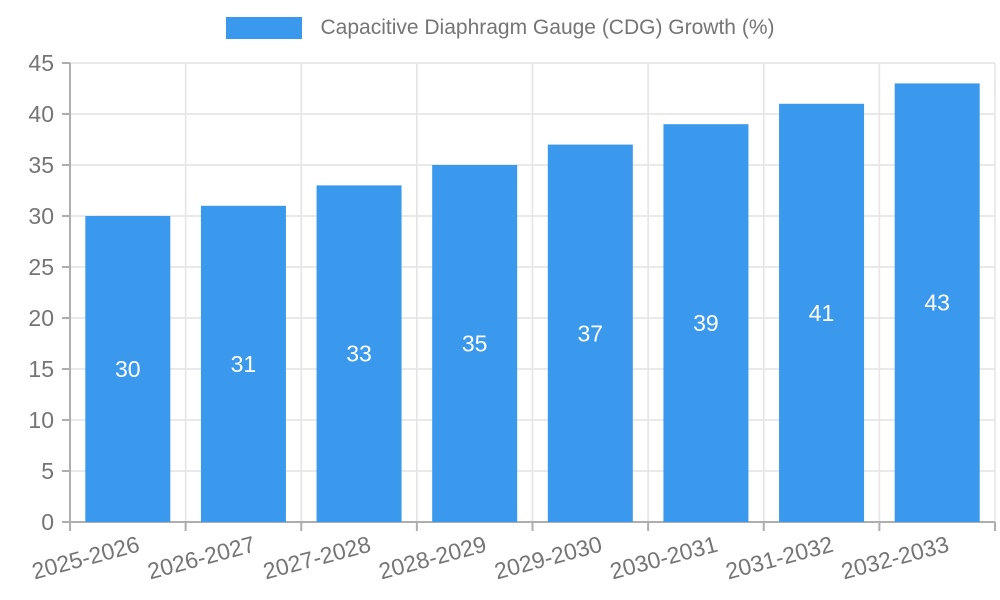  What do you see at coordinates (41, 420) in the screenshot?
I see `y-axis-label: 10` at bounding box center [41, 420].